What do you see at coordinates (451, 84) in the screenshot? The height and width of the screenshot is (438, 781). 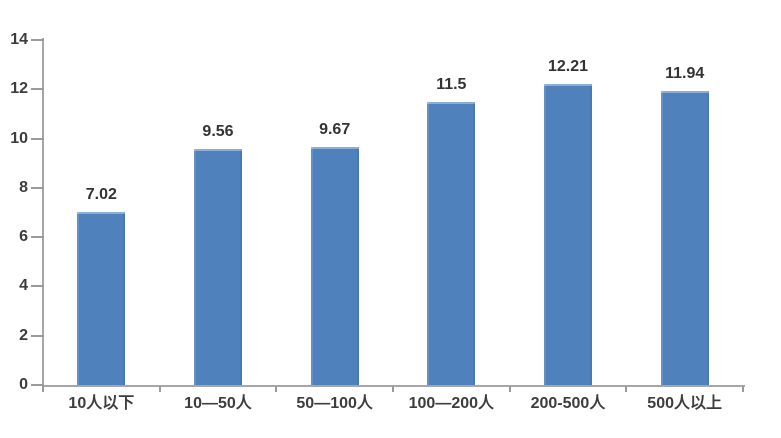 I see `bar-value-label: 11.5` at bounding box center [451, 84].